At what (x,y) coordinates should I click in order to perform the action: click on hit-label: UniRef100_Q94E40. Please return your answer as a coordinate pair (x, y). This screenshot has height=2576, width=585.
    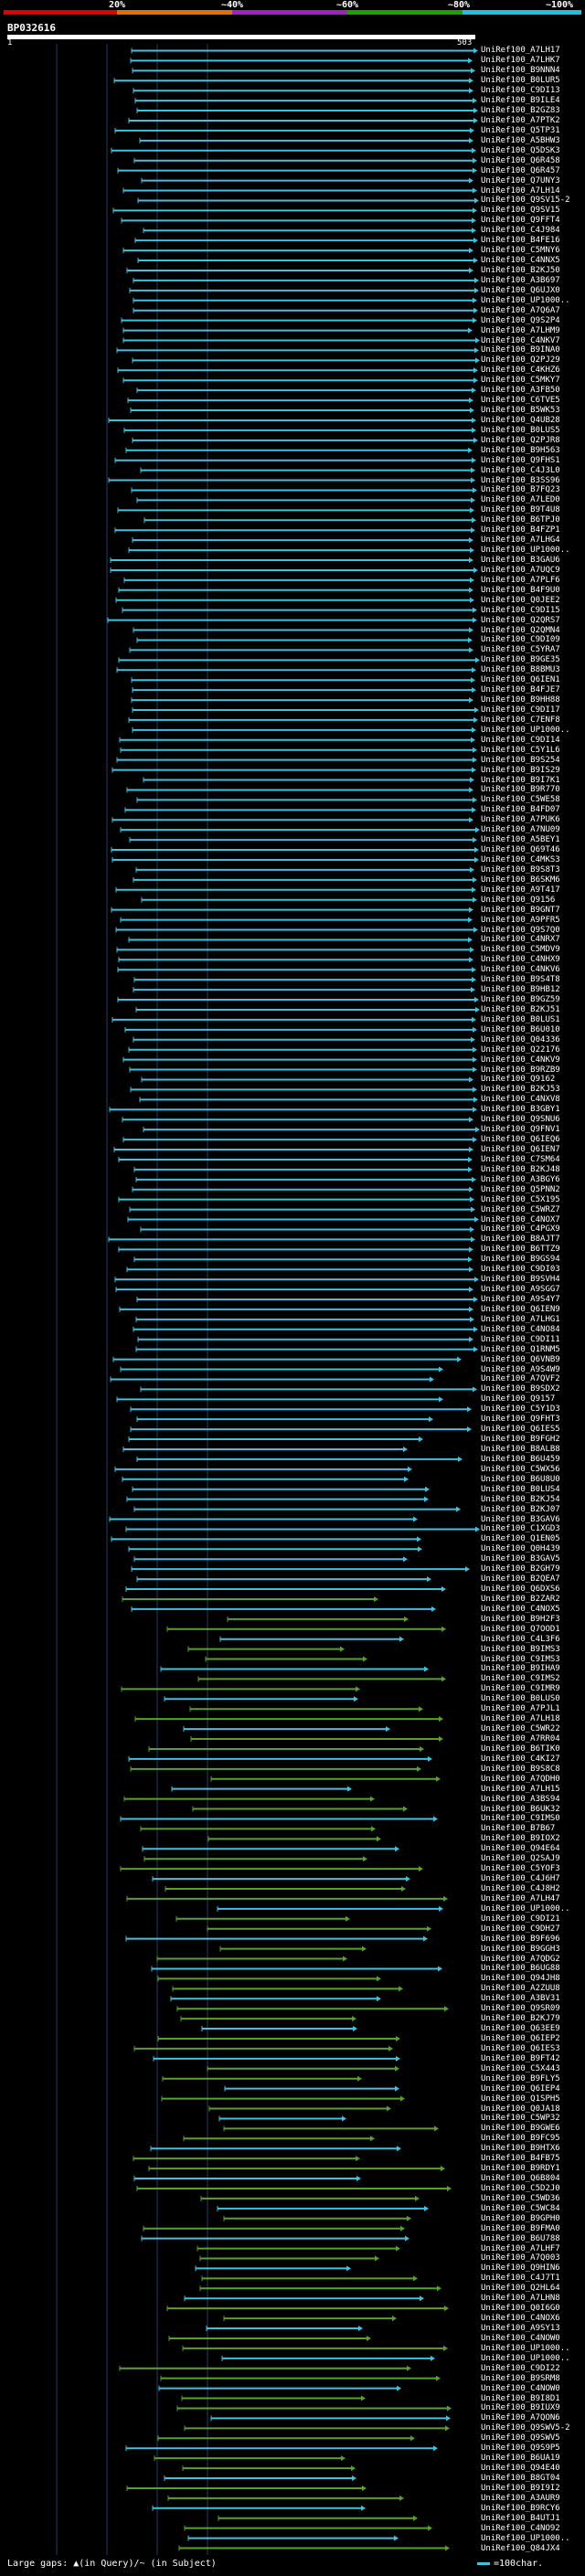
    Looking at the image, I should click on (520, 2469).